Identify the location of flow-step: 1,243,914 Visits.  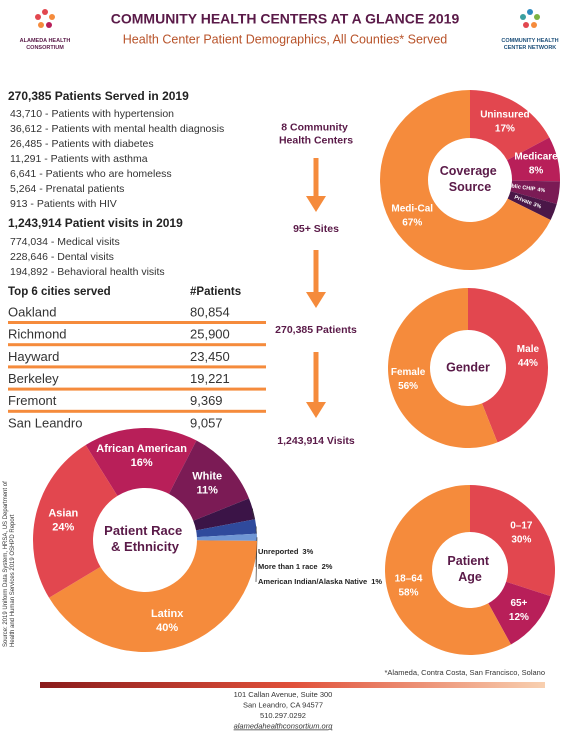
(316, 441).